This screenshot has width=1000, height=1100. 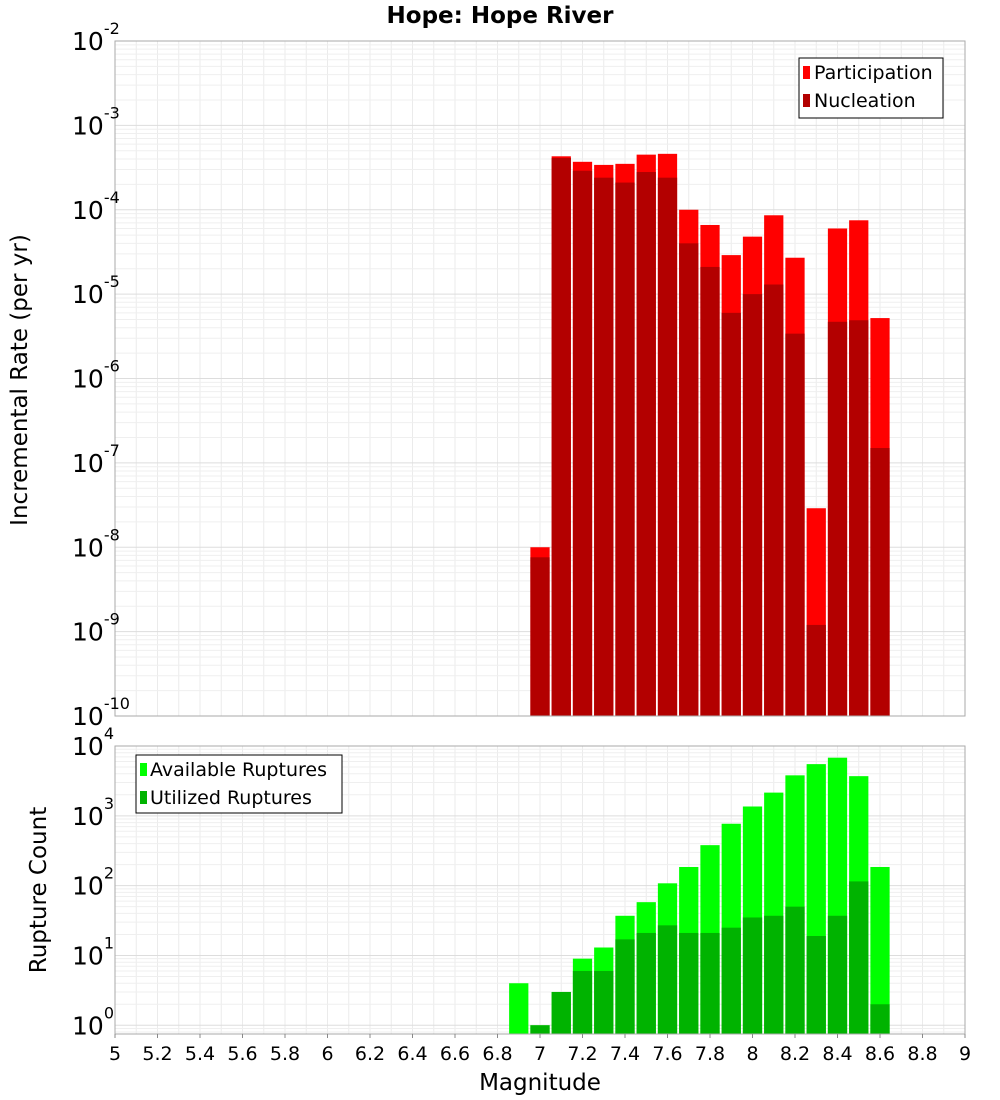 What do you see at coordinates (646, 444) in the screenshot?
I see `top-bar-s1-7.5` at bounding box center [646, 444].